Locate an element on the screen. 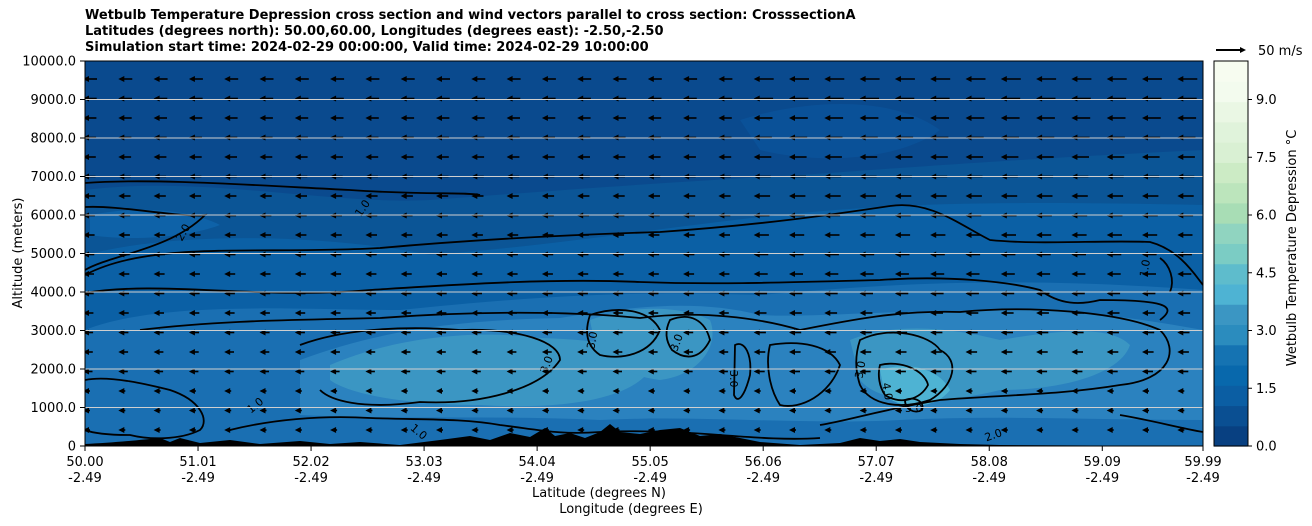 The width and height of the screenshot is (1312, 526). contour-label: 3.0 is located at coordinates (733, 379).